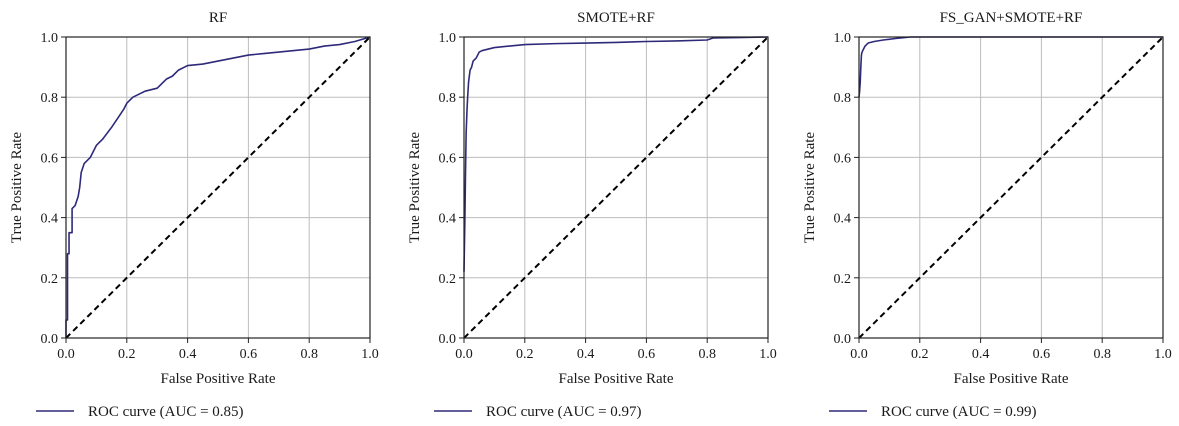 The width and height of the screenshot is (1179, 426). What do you see at coordinates (616, 18) in the screenshot?
I see `chart-title: SMOTE+RF` at bounding box center [616, 18].